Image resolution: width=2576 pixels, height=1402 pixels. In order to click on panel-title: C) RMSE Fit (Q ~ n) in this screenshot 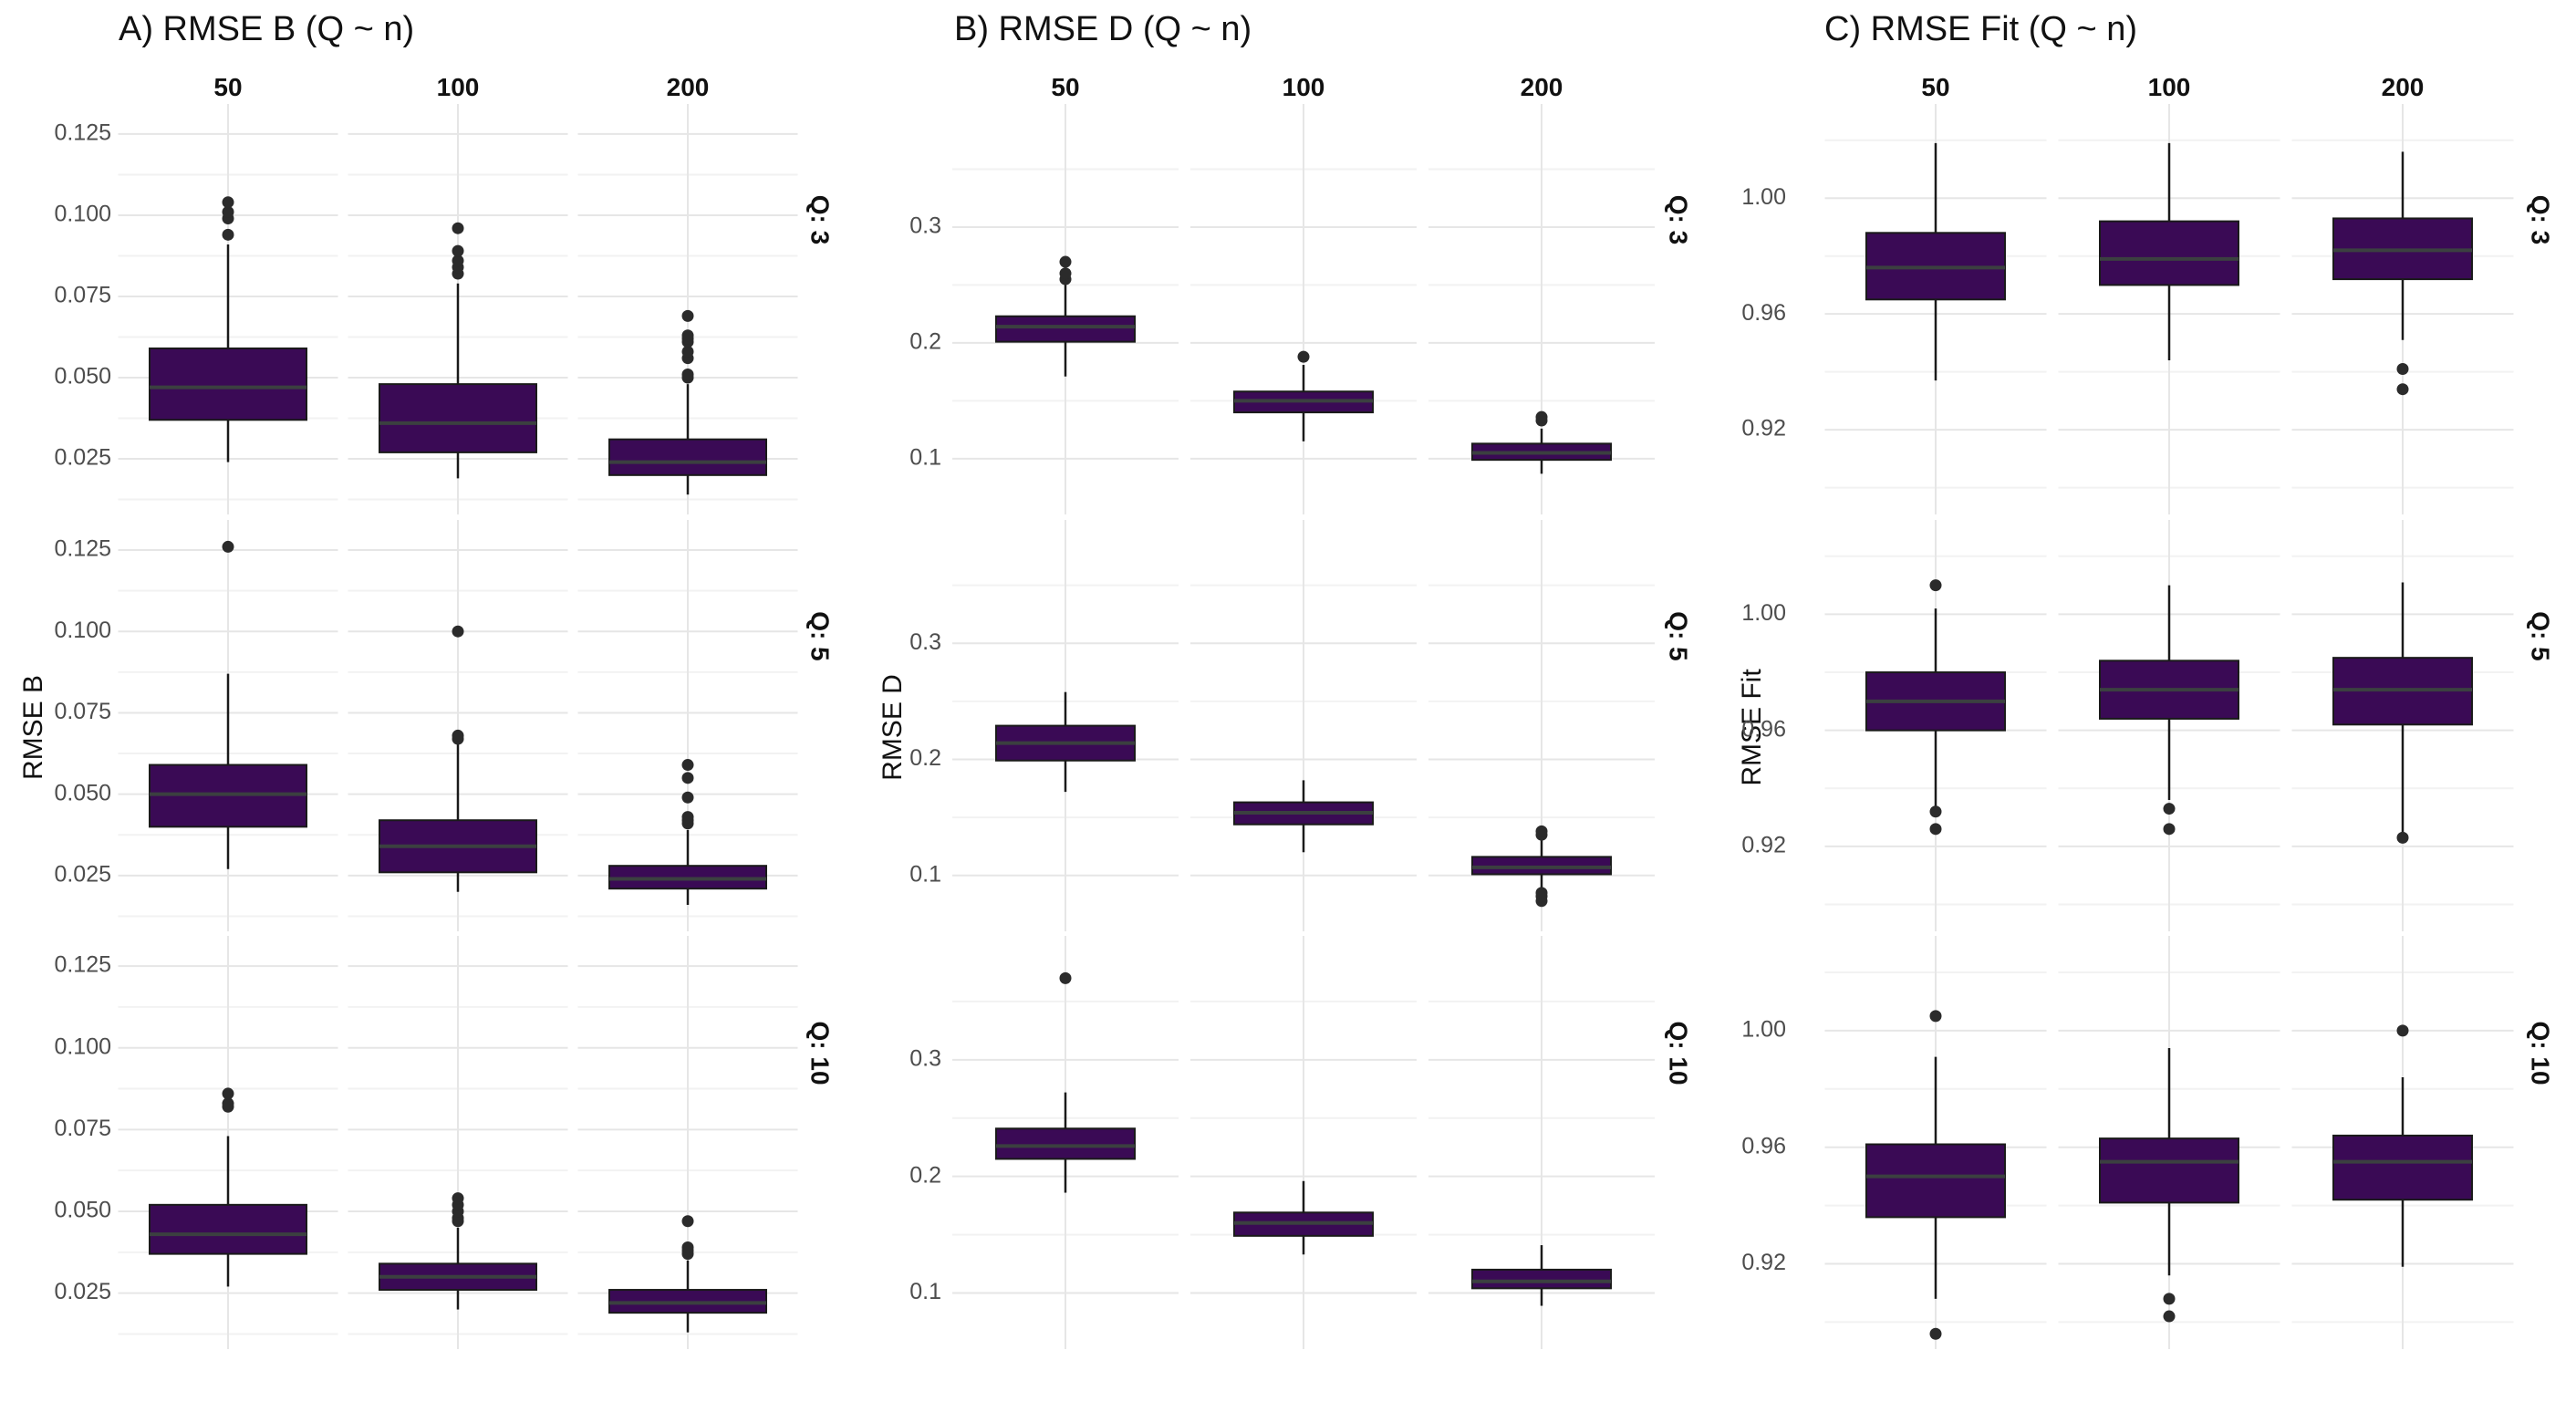, I will do `click(1980, 29)`.